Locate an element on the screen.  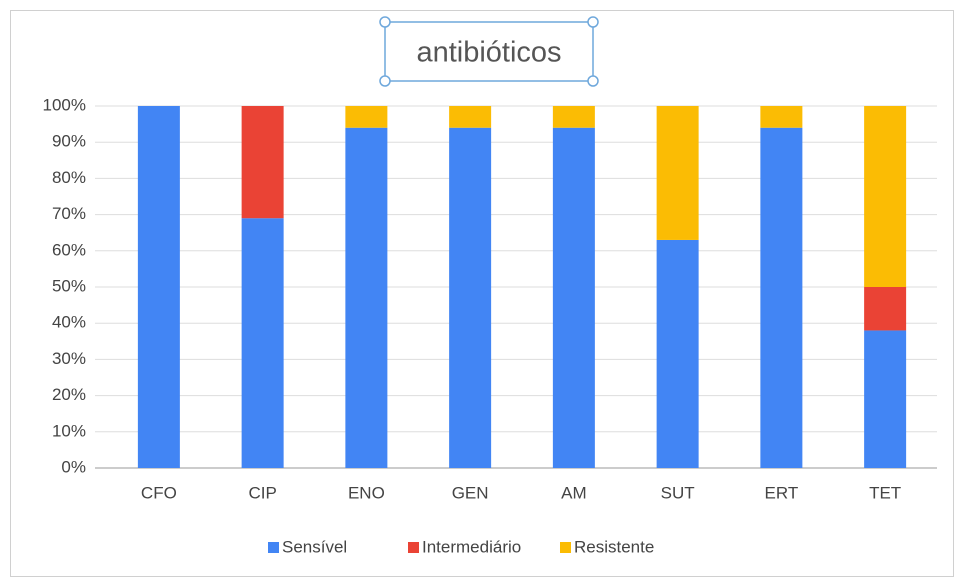
x-tick-label: TET is located at coordinates (885, 492).